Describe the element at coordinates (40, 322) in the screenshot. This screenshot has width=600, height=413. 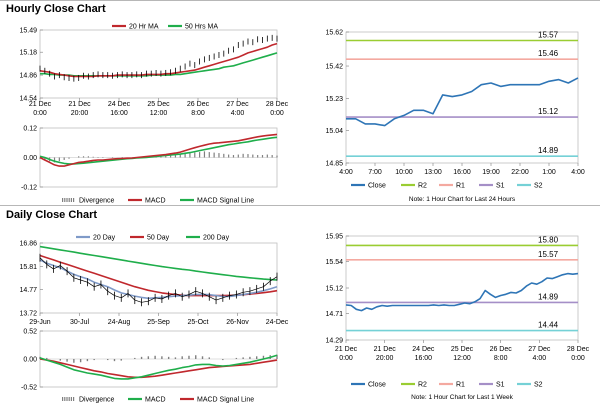
I see `daily-price-x-tick-label: 29-Jun` at that location.